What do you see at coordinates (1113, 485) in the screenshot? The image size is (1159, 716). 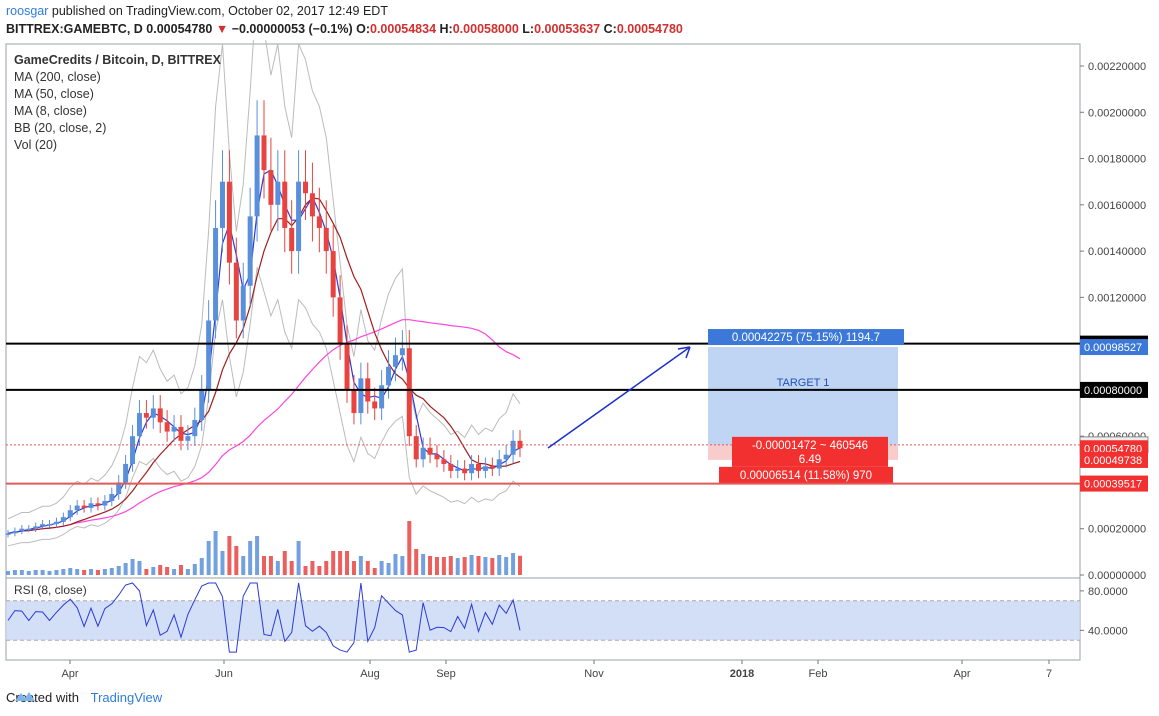 I see `level-price-label: 0.00039517` at bounding box center [1113, 485].